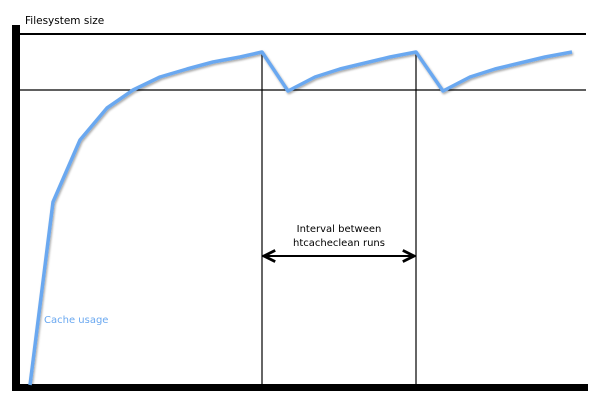  What do you see at coordinates (339, 237) in the screenshot?
I see `interval-label: Interval between htcacheclean runs` at bounding box center [339, 237].